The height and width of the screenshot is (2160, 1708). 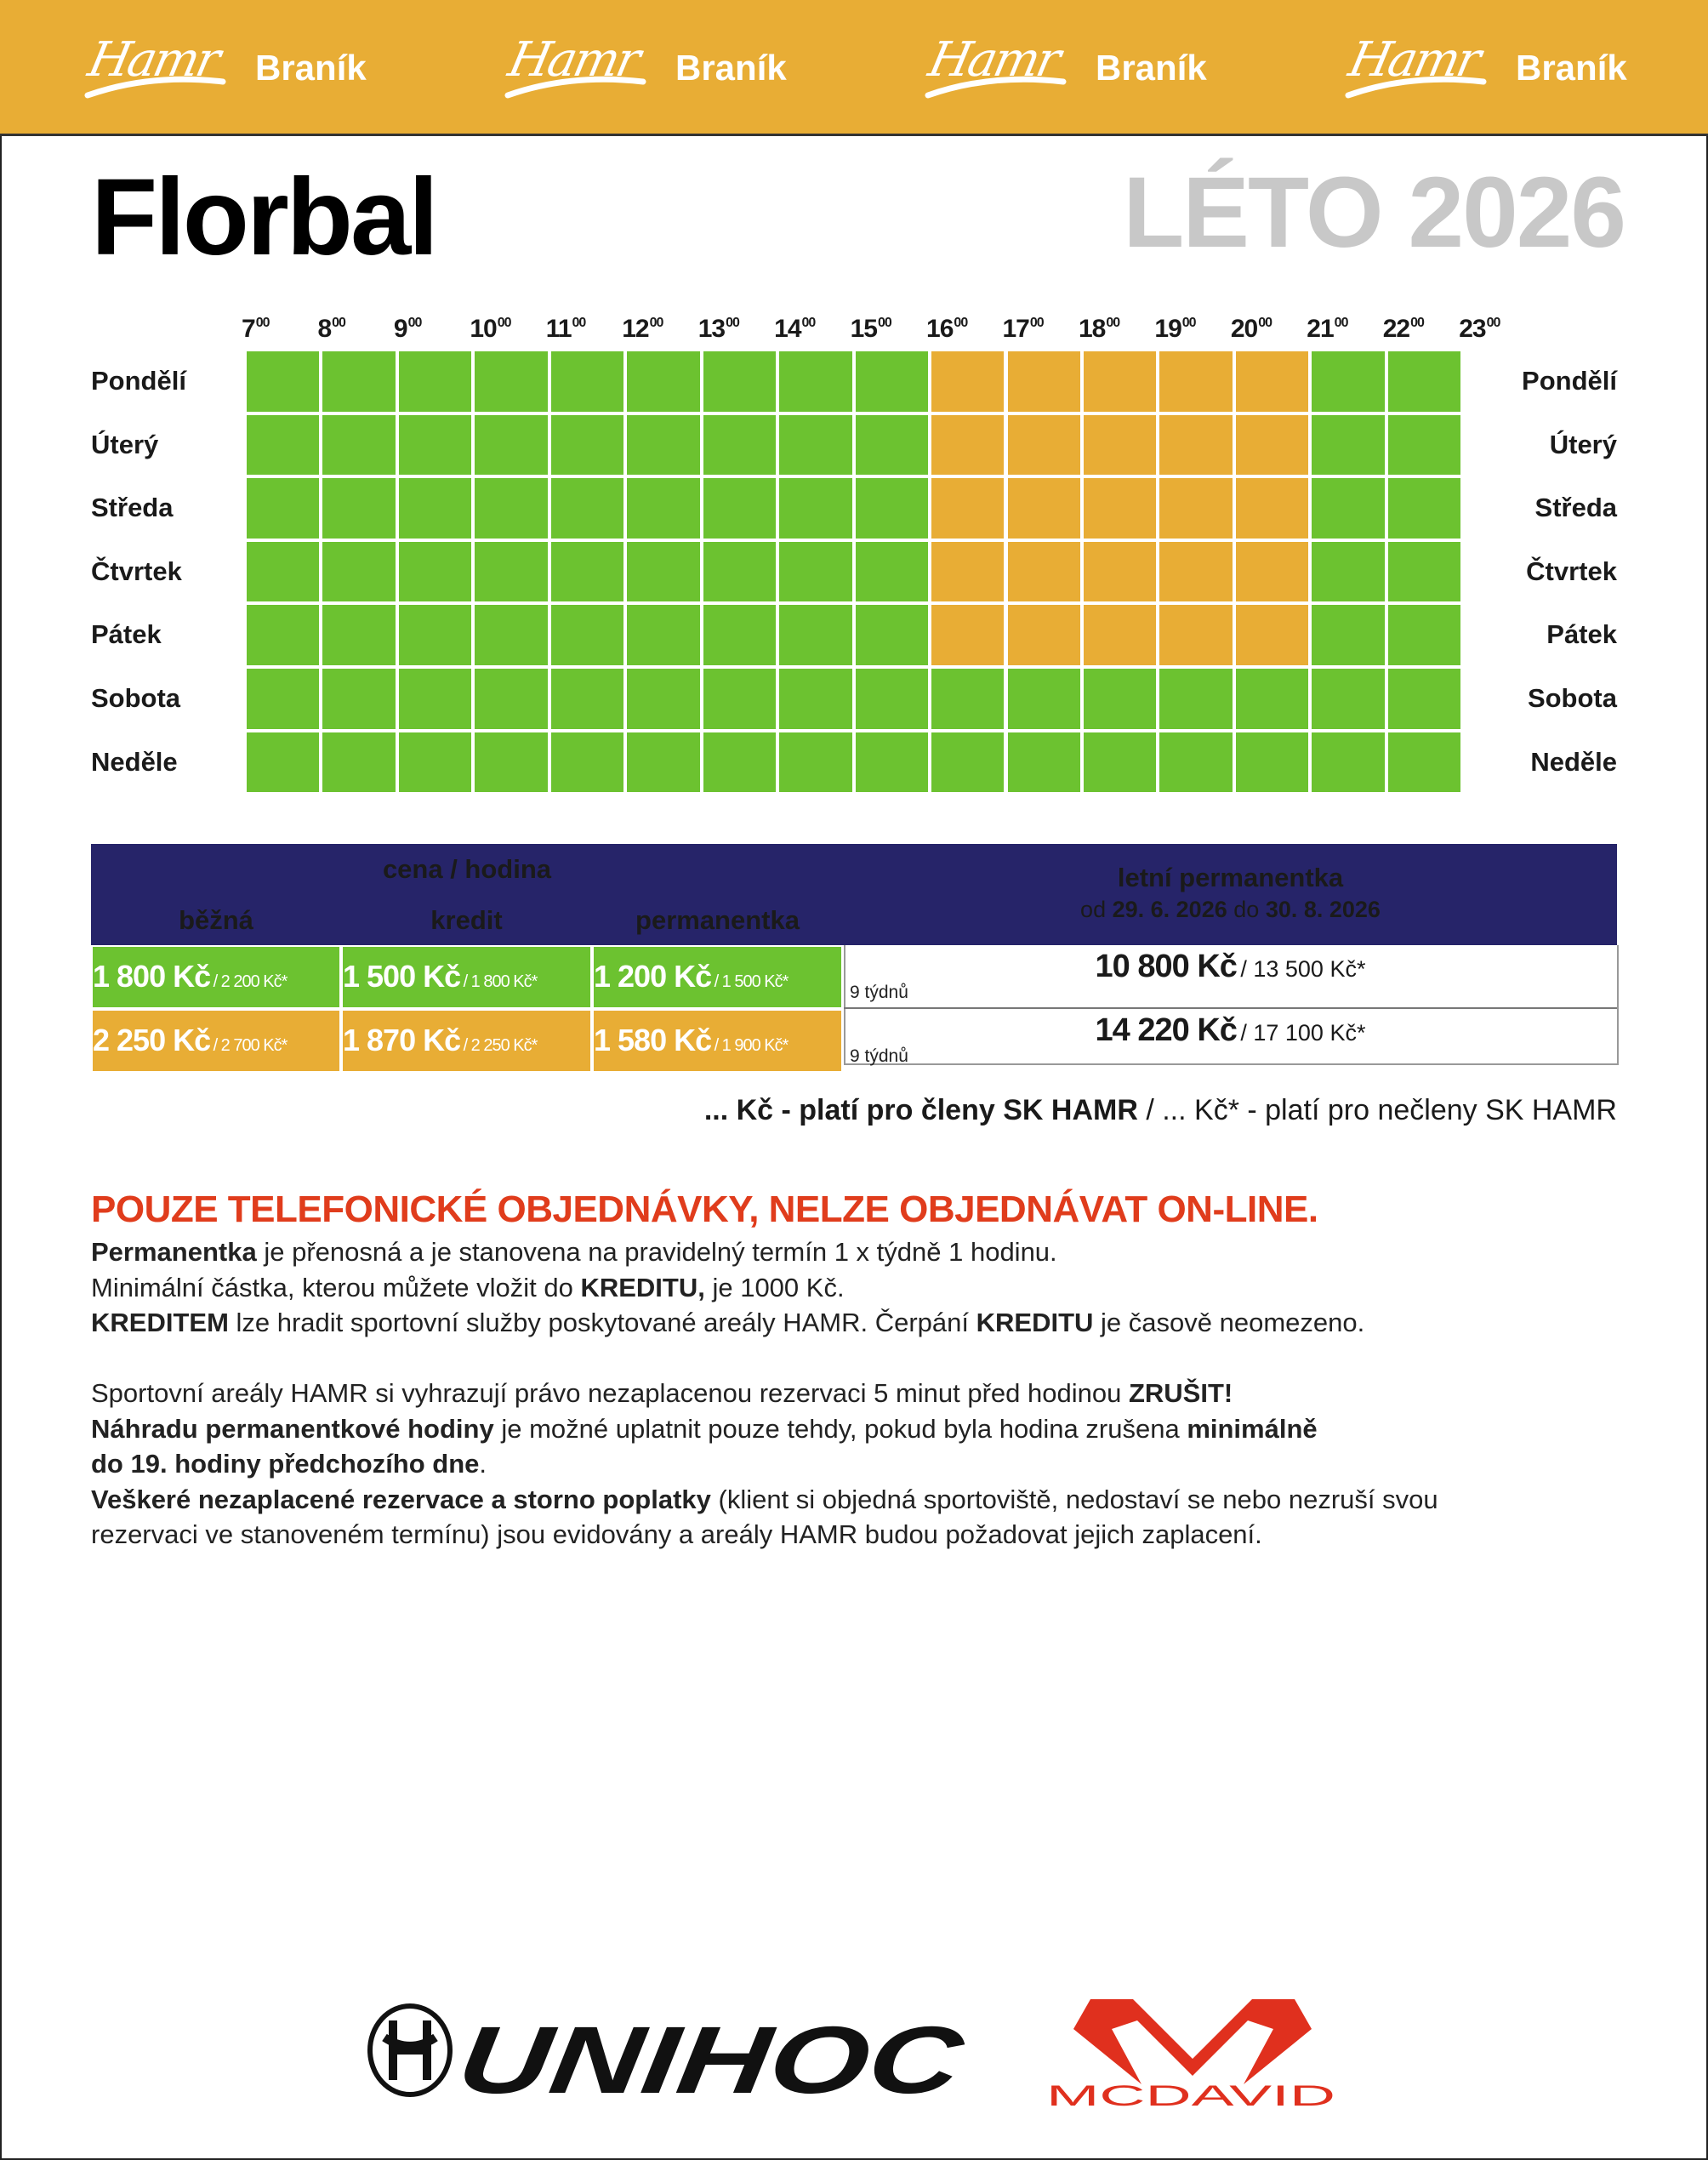 I want to click on summer-pass-price: 10 800 Kč / 13 500 Kč*, so click(x=1230, y=966).